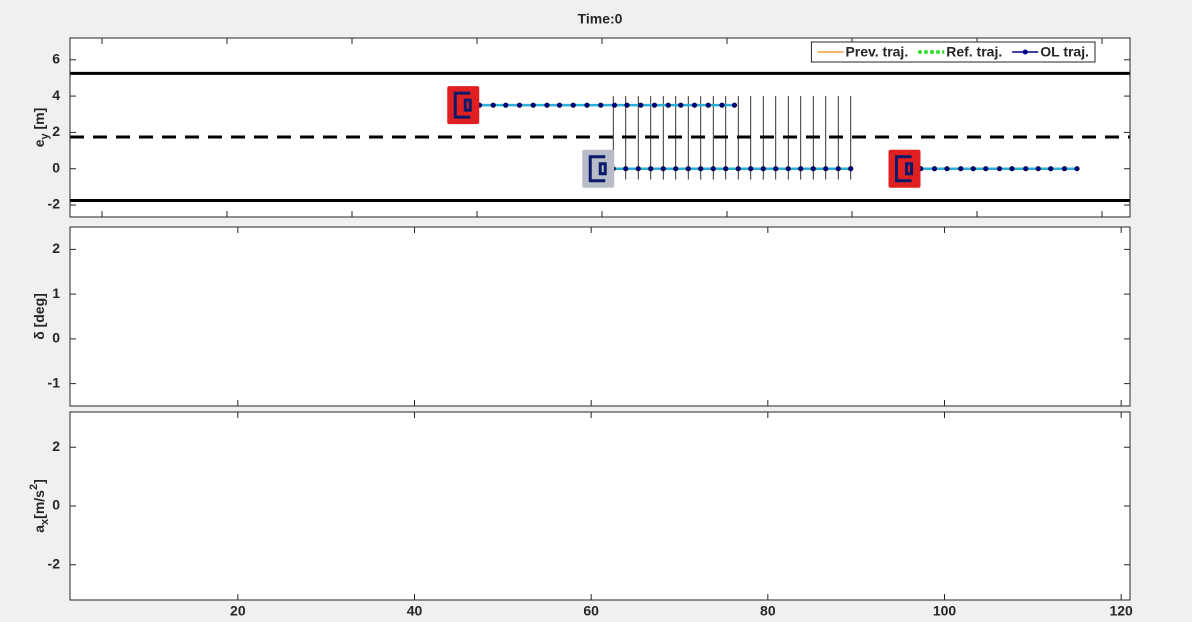 The width and height of the screenshot is (1192, 622). What do you see at coordinates (54, 382) in the screenshot?
I see `y-tick-label: -1` at bounding box center [54, 382].